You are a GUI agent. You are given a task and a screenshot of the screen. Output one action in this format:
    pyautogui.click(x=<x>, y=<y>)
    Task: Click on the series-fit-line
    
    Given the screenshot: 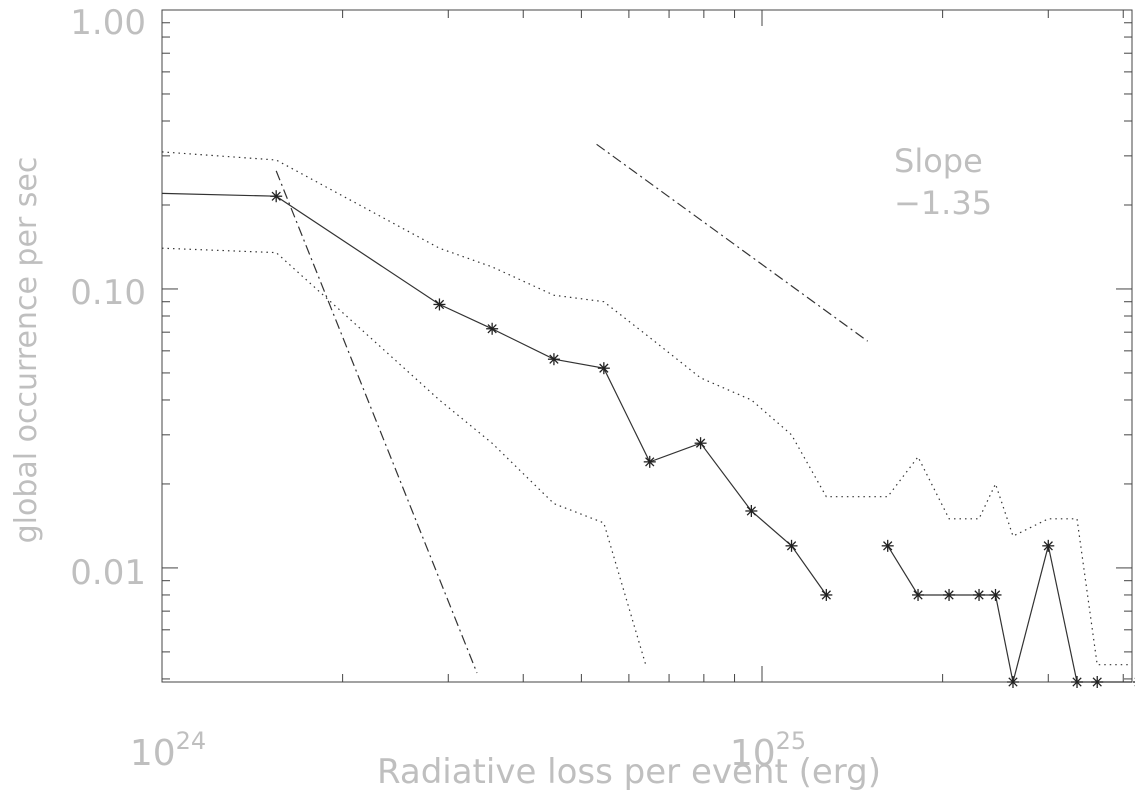 What is the action you would take?
    pyautogui.click(x=376, y=422)
    